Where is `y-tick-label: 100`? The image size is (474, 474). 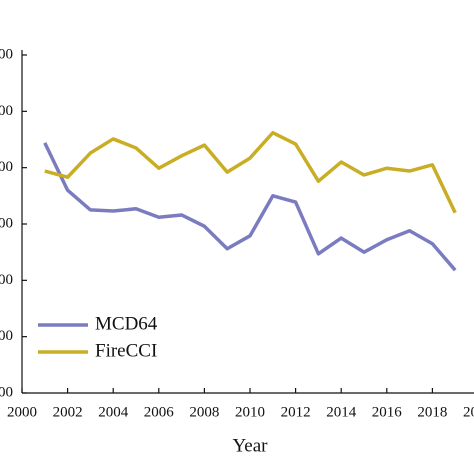
y-tick-label: 100 is located at coordinates (6, 392).